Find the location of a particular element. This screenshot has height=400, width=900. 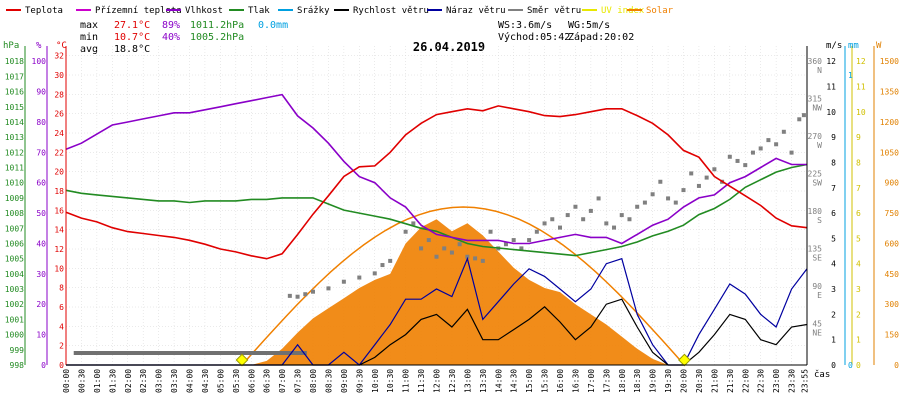

humidity-tick: 0 is located at coordinates (43, 365).